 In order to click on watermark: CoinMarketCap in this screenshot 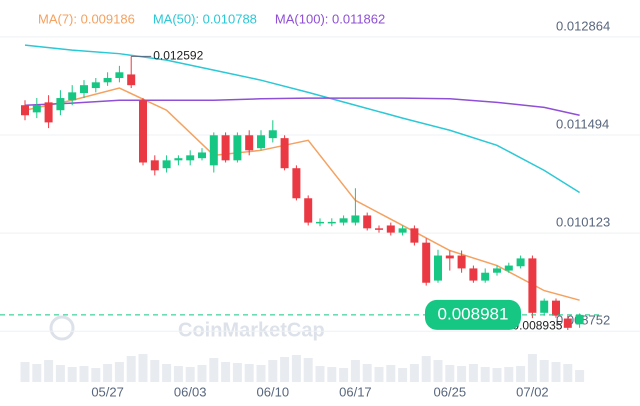, I will do `click(251, 330)`.